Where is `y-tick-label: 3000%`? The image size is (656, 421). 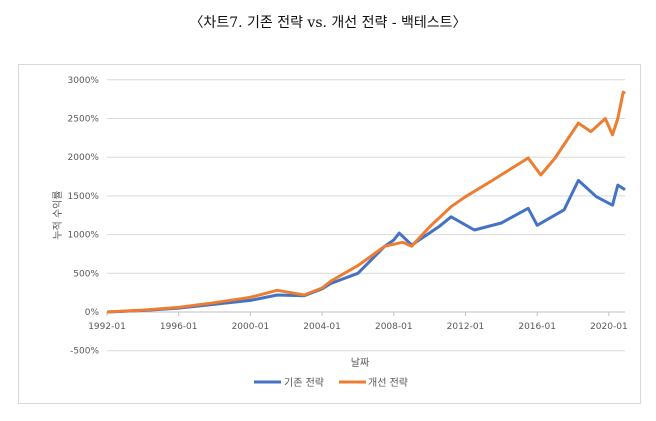
y-tick-label: 3000% is located at coordinates (84, 81).